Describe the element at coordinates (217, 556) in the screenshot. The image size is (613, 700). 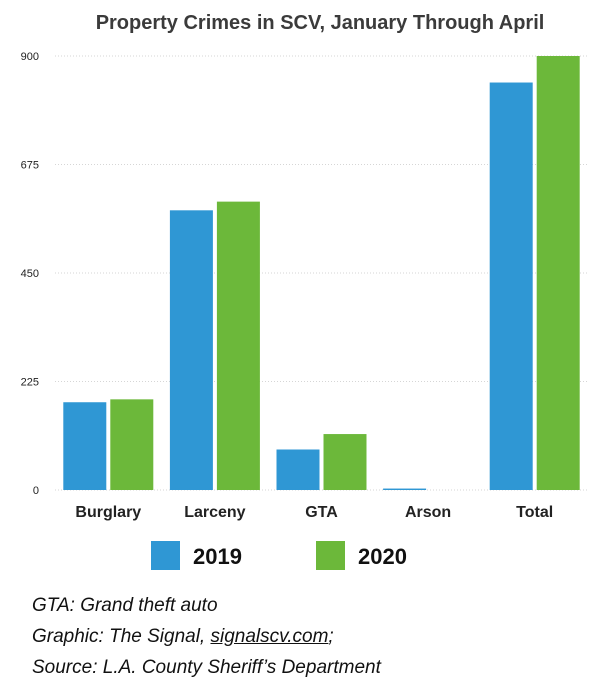
I see `legend-label-2019: 2019` at that location.